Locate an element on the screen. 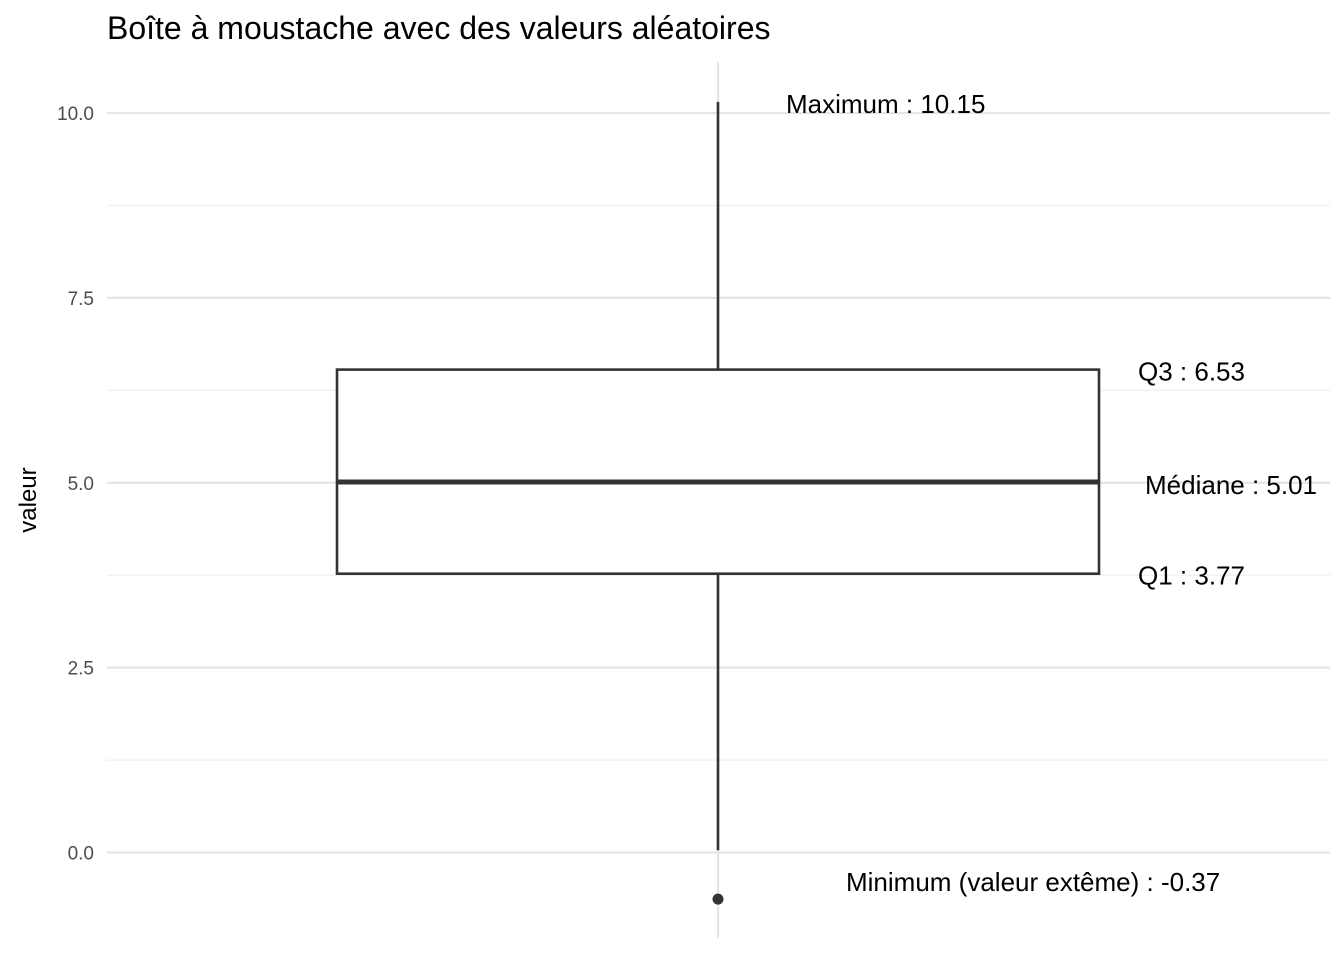 Image resolution: width=1344 pixels, height=960 pixels. annotation-maximum: Maximum : 10.15 is located at coordinates (885, 104).